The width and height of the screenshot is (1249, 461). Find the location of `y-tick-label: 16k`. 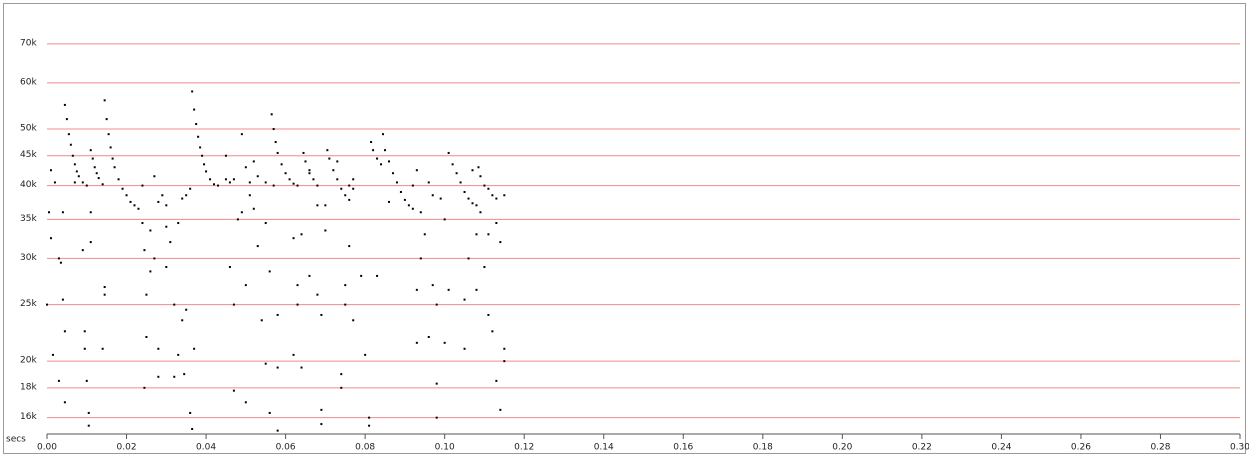

y-tick-label: 16k is located at coordinates (28, 417).